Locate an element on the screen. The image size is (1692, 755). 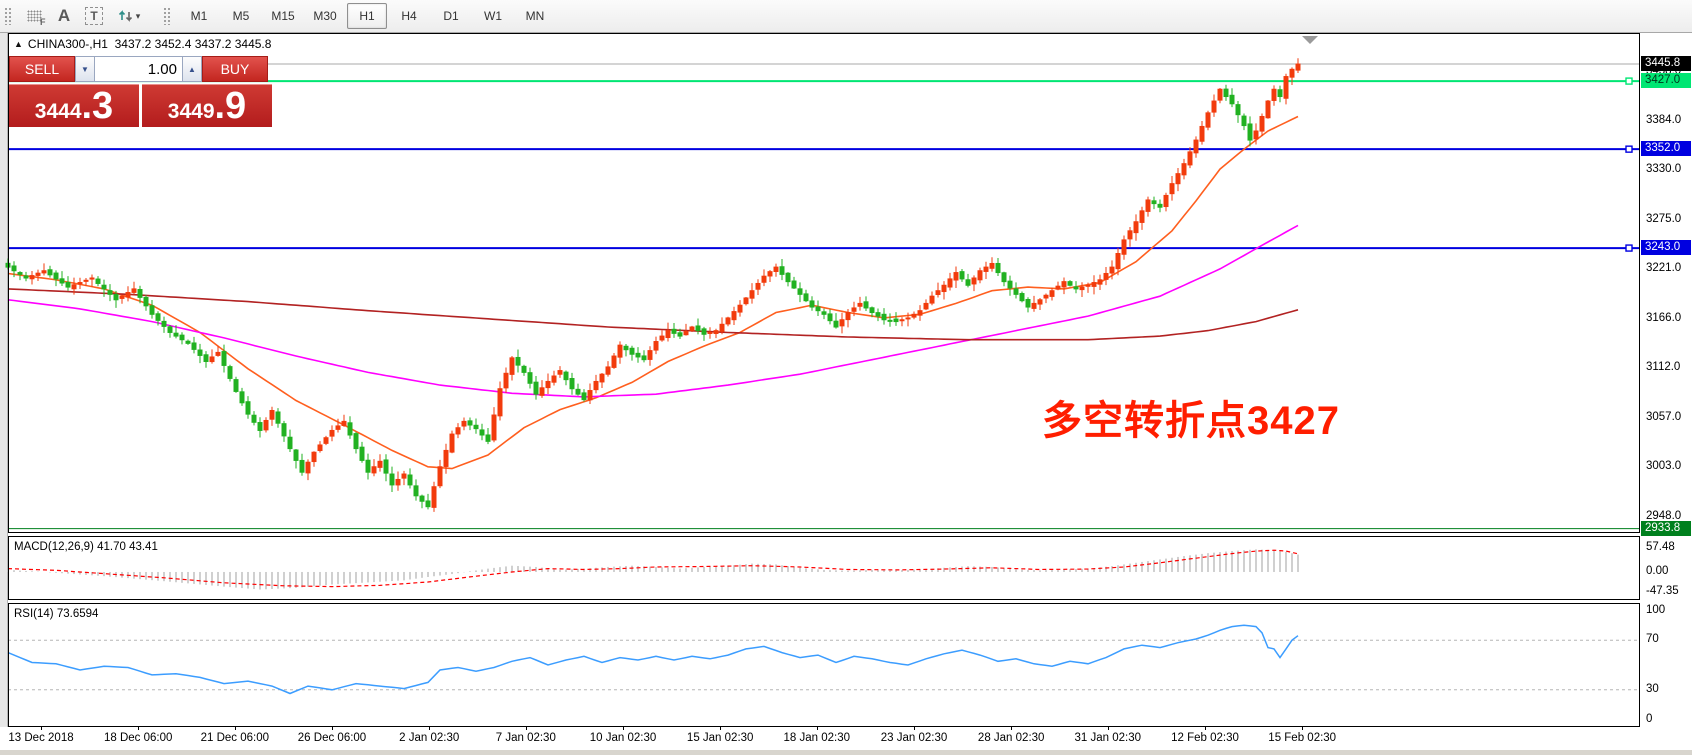
left-gutter is located at coordinates (4, 391).